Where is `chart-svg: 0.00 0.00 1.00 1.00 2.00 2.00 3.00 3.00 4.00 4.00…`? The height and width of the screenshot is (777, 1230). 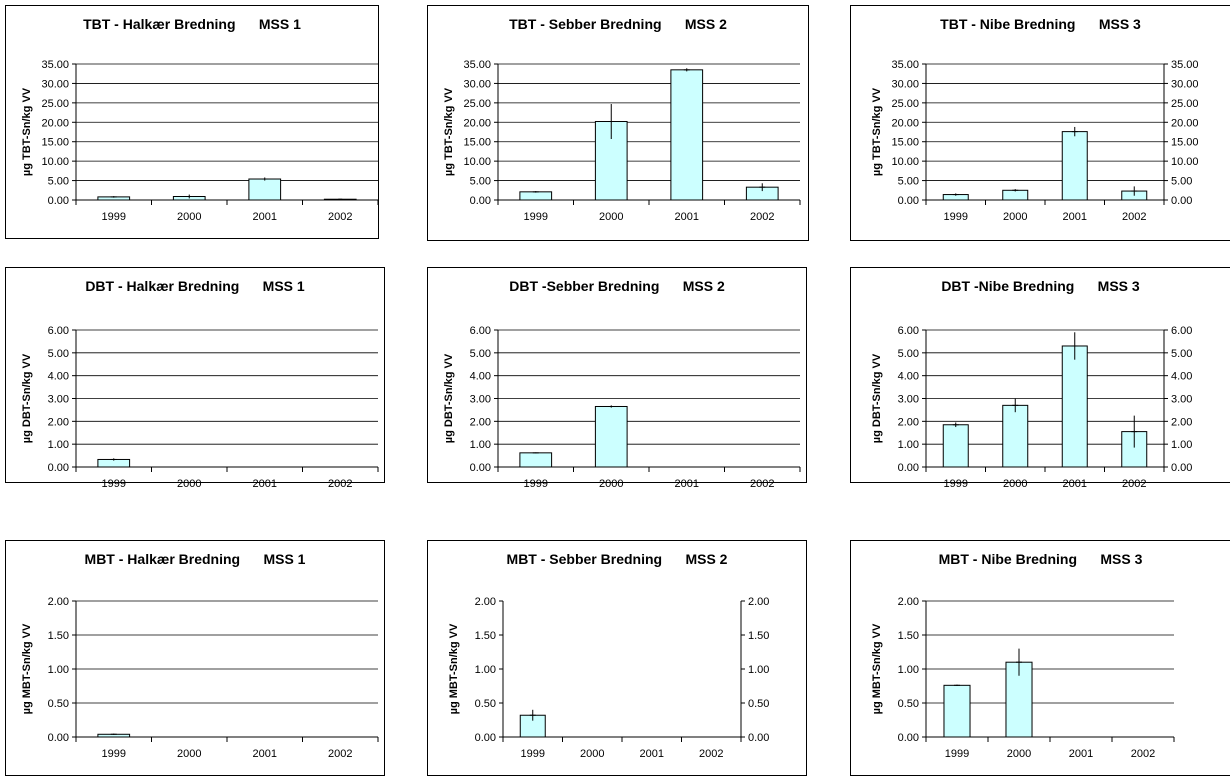
chart-svg: 0.00 0.00 1.00 1.00 2.00 2.00 3.00 3.00 4.00 4.00… is located at coordinates (1031, 407).